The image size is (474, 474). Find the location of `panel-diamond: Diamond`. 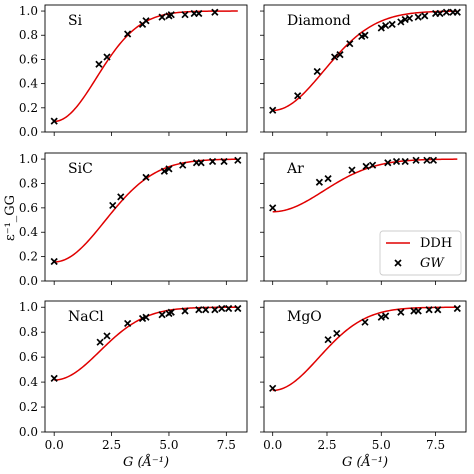

panel-diamond: Diamond is located at coordinates (363, 70).